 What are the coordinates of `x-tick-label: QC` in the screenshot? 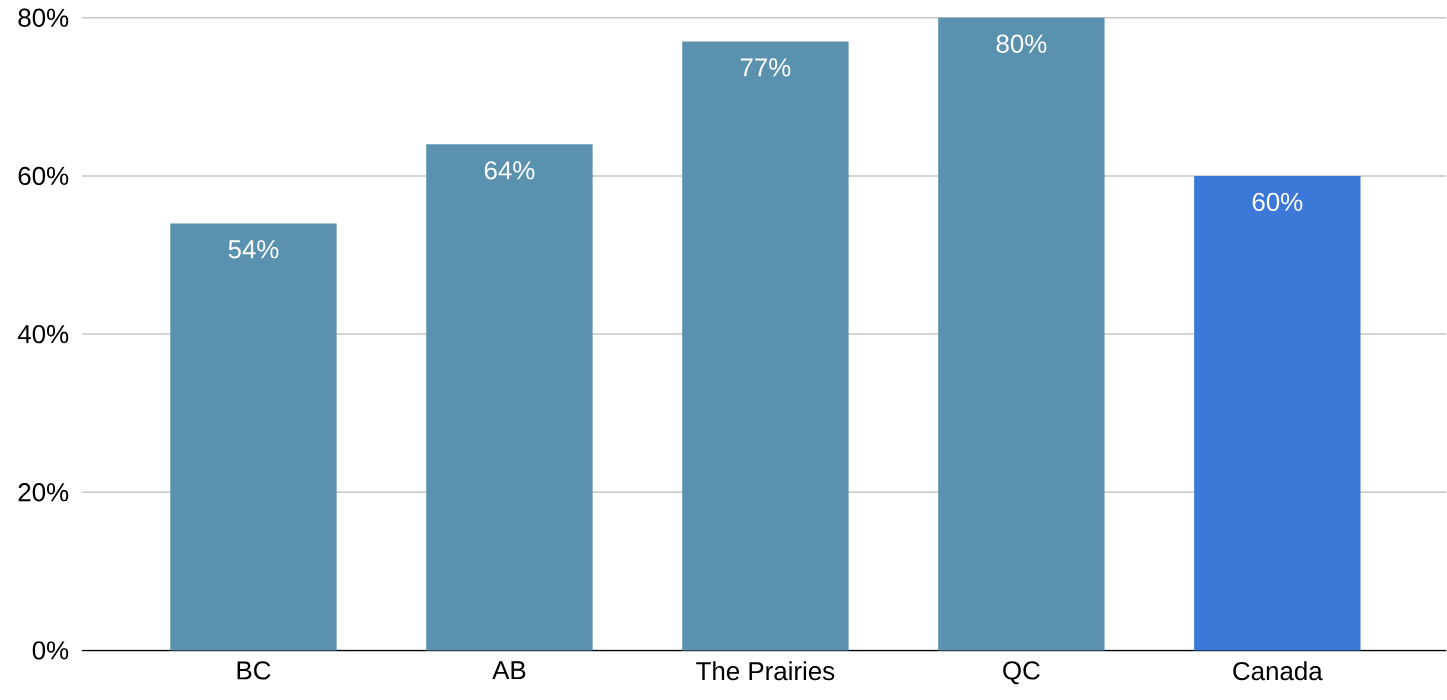 It's located at (1021, 673).